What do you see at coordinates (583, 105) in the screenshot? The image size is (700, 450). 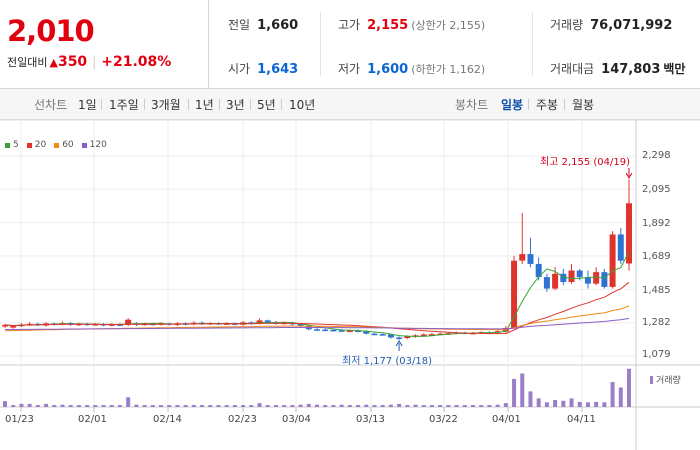 I see `tab-monthly: 월봉` at bounding box center [583, 105].